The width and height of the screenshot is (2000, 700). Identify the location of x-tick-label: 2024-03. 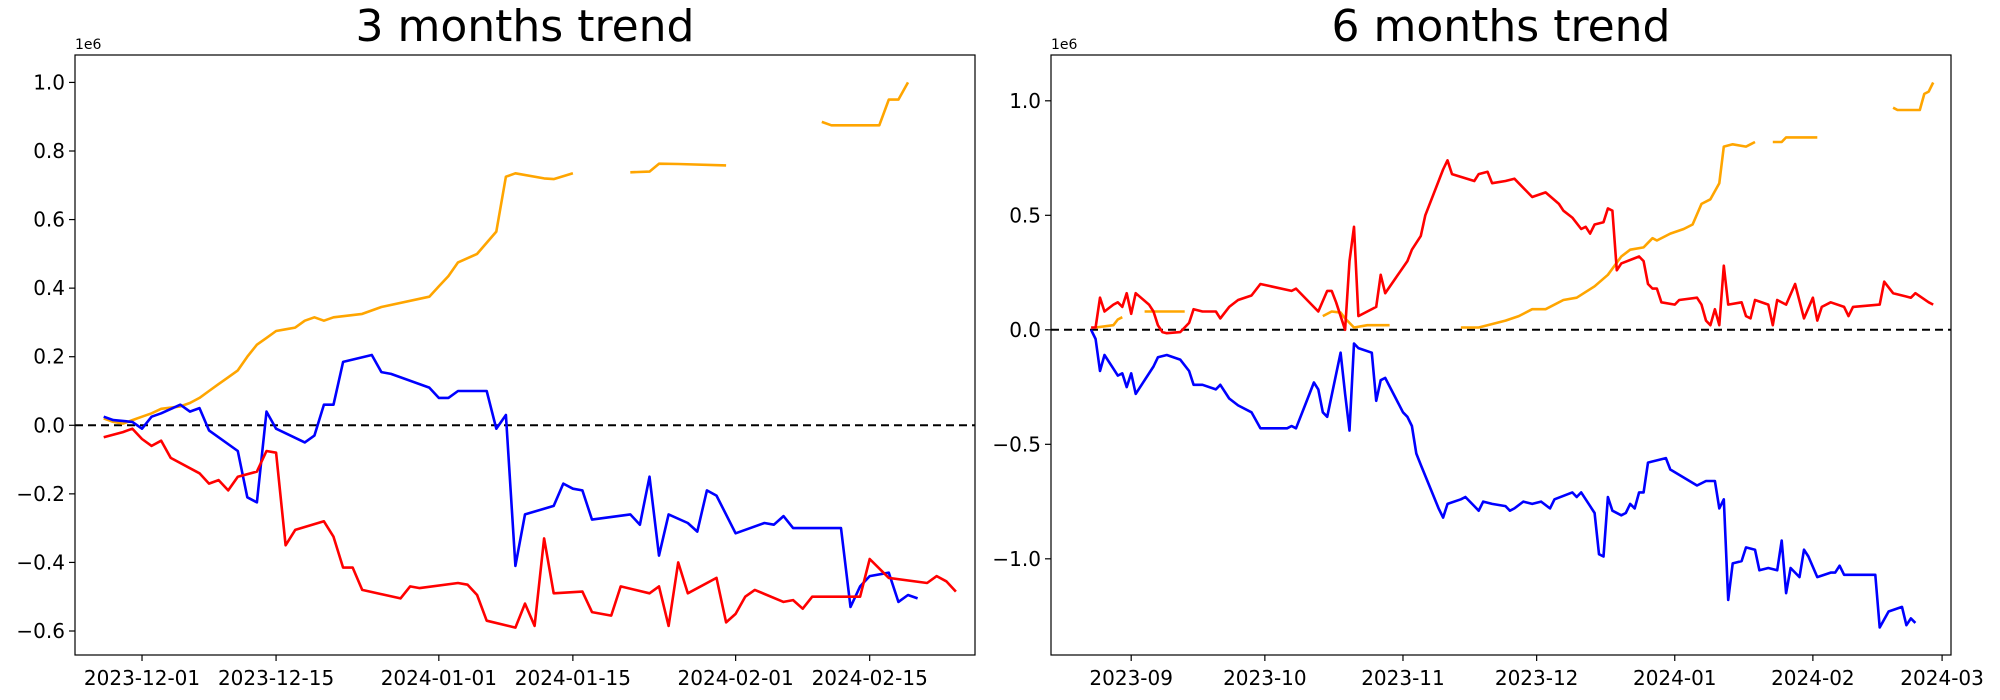
(1942, 678).